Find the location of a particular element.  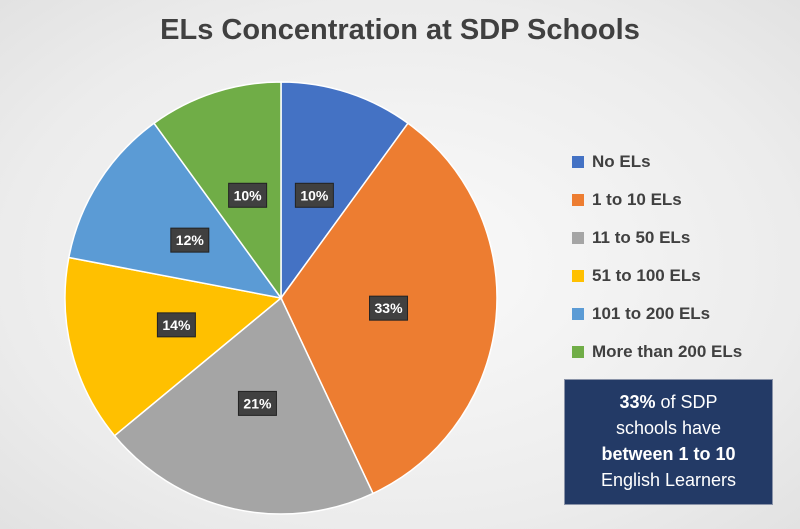

callout-text: of SDP is located at coordinates (686, 402).